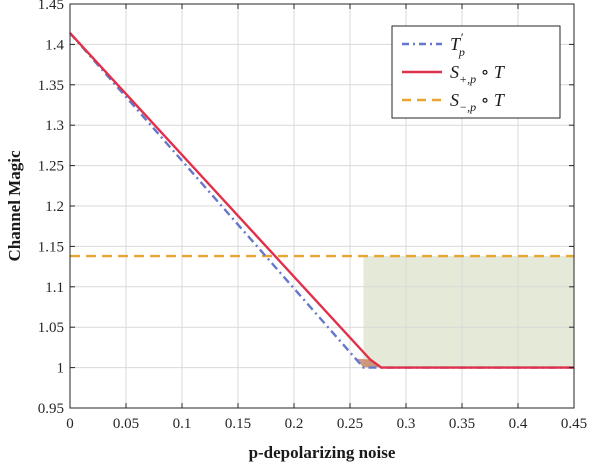  I want to click on legend-label-1: S+,p ∘ T, so click(478, 74).